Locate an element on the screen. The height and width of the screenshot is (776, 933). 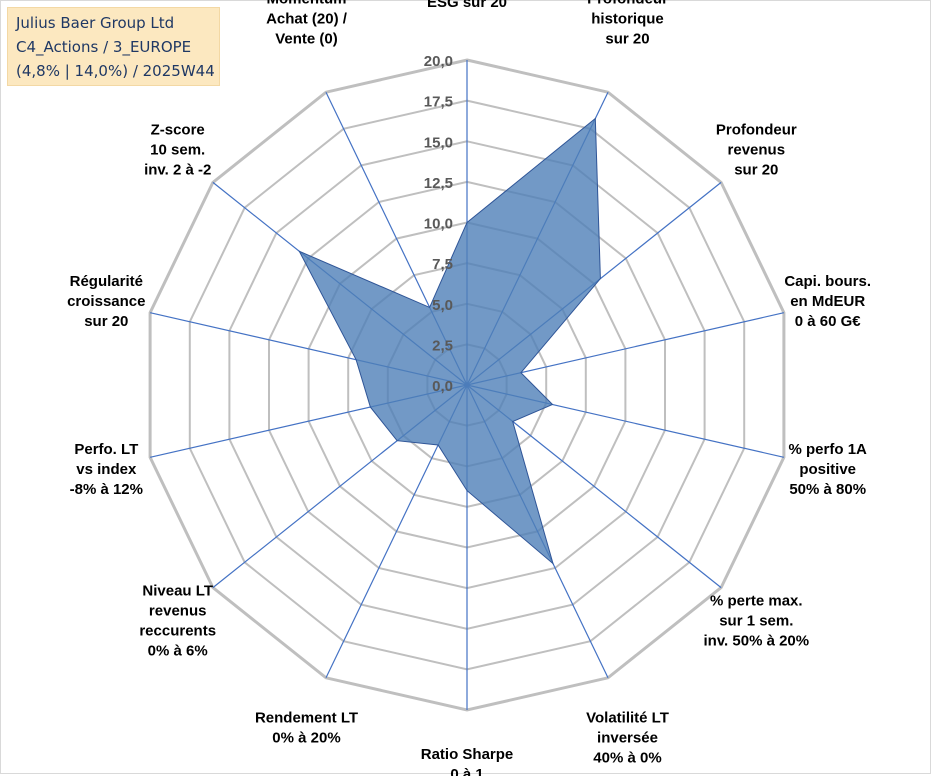
axis-label-line: vs index is located at coordinates (106, 469).